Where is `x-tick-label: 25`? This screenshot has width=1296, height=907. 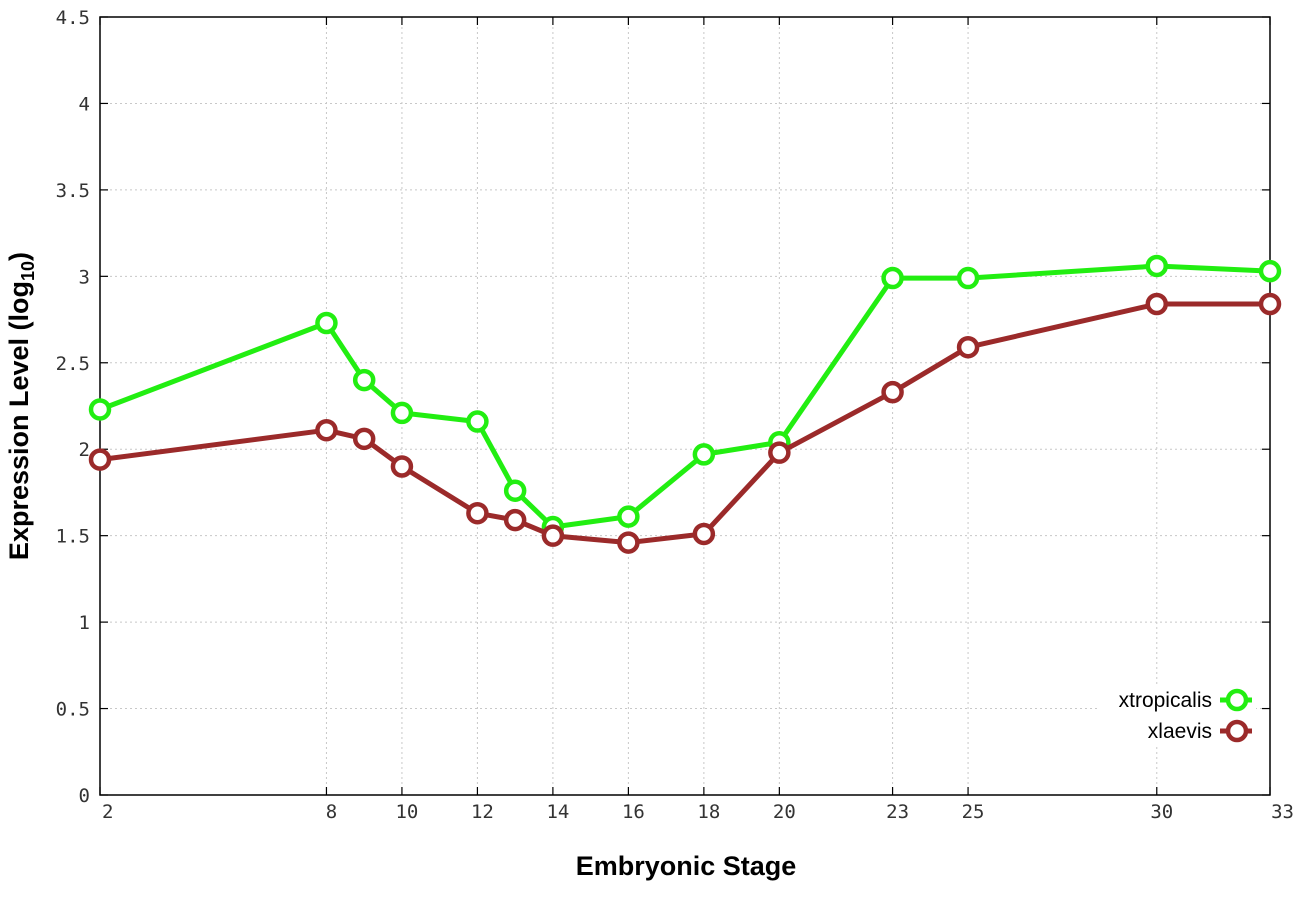 x-tick-label: 25 is located at coordinates (973, 812).